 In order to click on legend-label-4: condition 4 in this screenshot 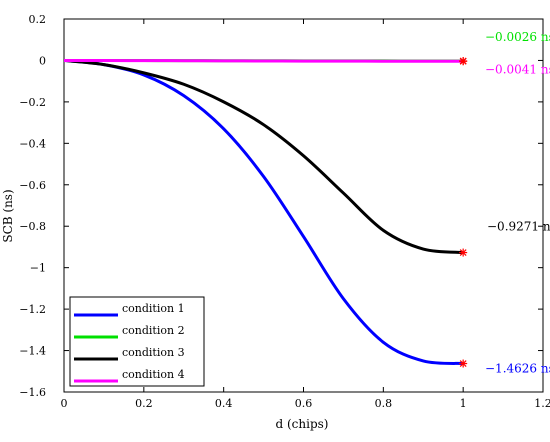, I will do `click(153, 374)`.